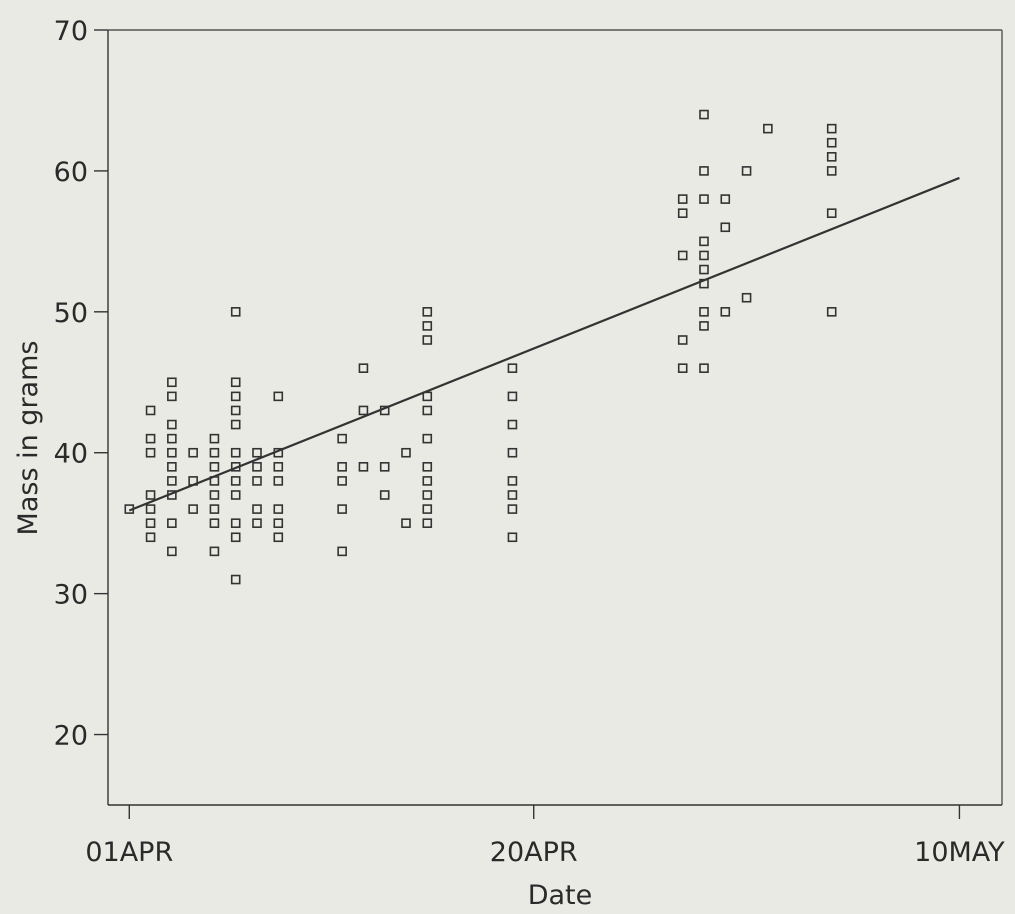 The image size is (1015, 914). I want to click on y-tick-label: 60, so click(71, 172).